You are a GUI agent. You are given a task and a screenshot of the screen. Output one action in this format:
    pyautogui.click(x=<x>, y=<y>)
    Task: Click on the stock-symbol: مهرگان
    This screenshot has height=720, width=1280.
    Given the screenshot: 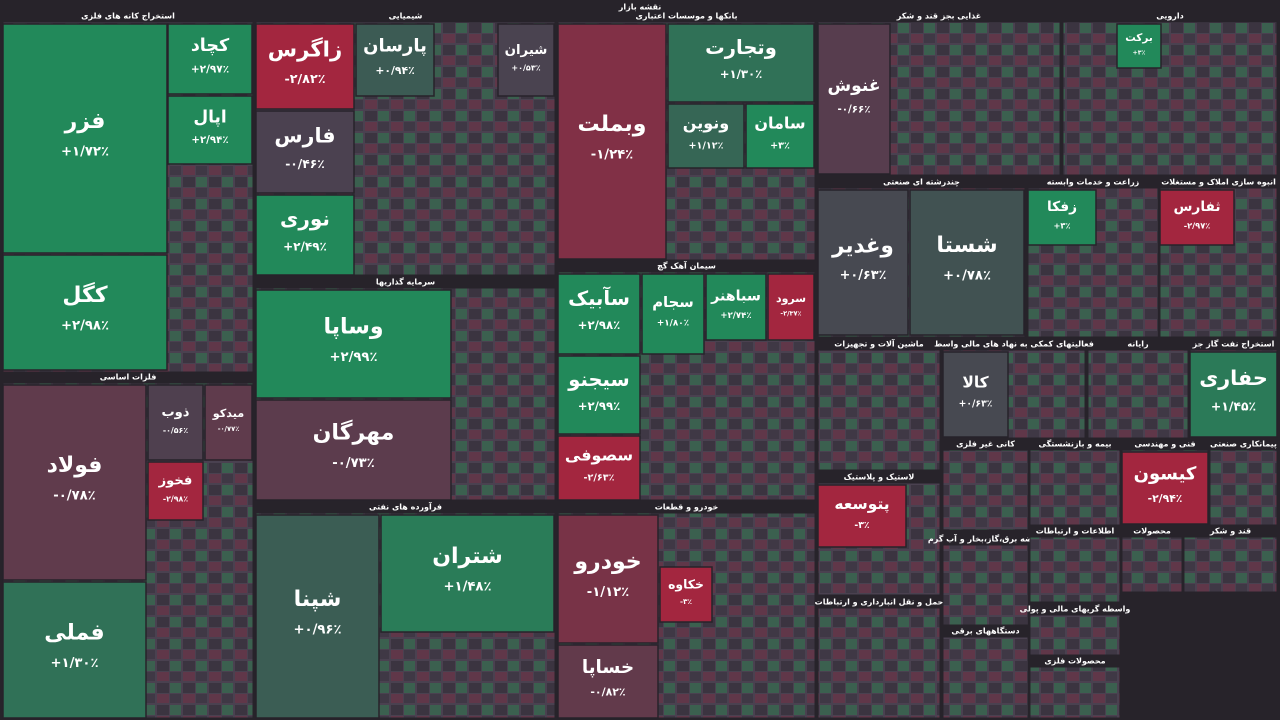 What is the action you would take?
    pyautogui.click(x=354, y=432)
    